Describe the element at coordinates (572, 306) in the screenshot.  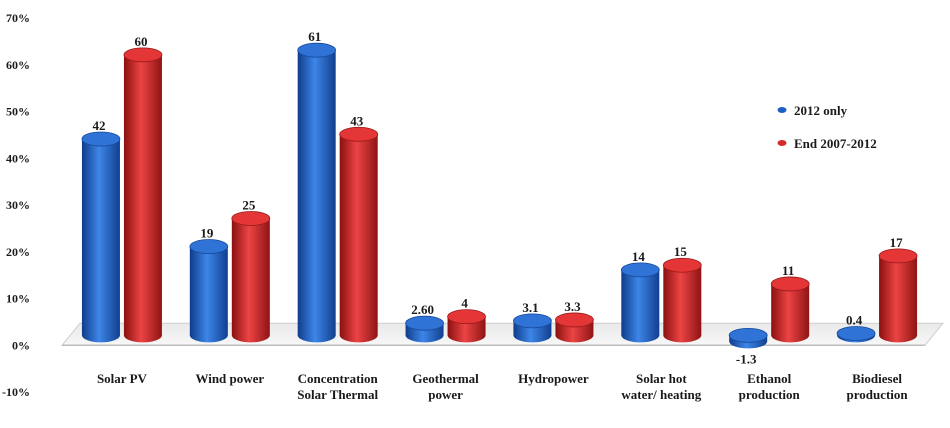
I see `data-label: 3.3` at that location.